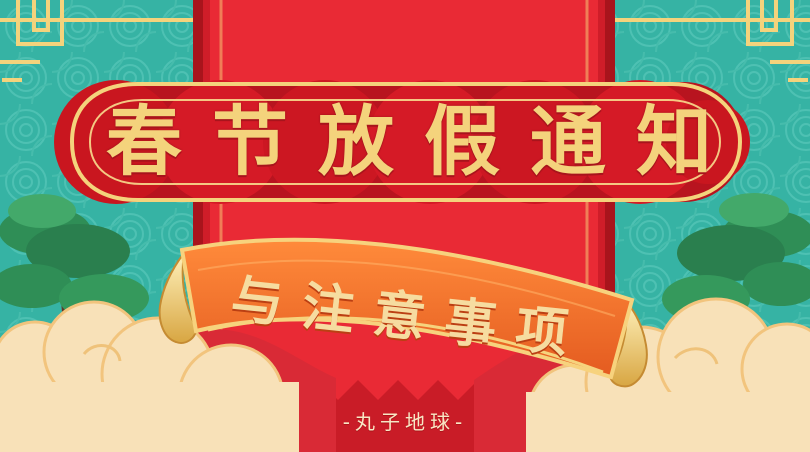 Image resolution: width=810 pixels, height=452 pixels. I want to click on title-char: 知, so click(674, 141).